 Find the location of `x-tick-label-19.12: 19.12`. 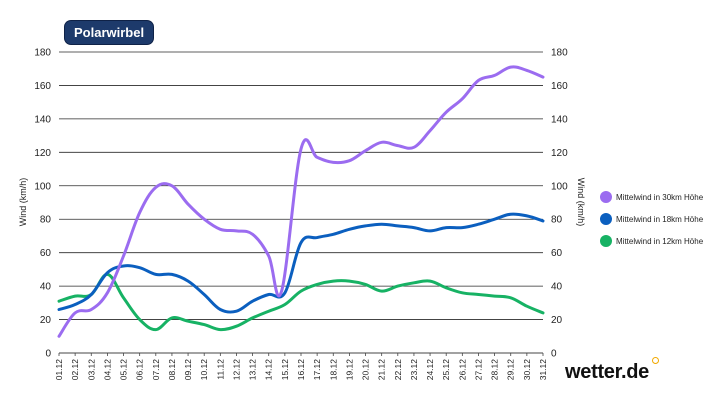

x-tick-label-19.12: 19.12 is located at coordinates (349, 370).